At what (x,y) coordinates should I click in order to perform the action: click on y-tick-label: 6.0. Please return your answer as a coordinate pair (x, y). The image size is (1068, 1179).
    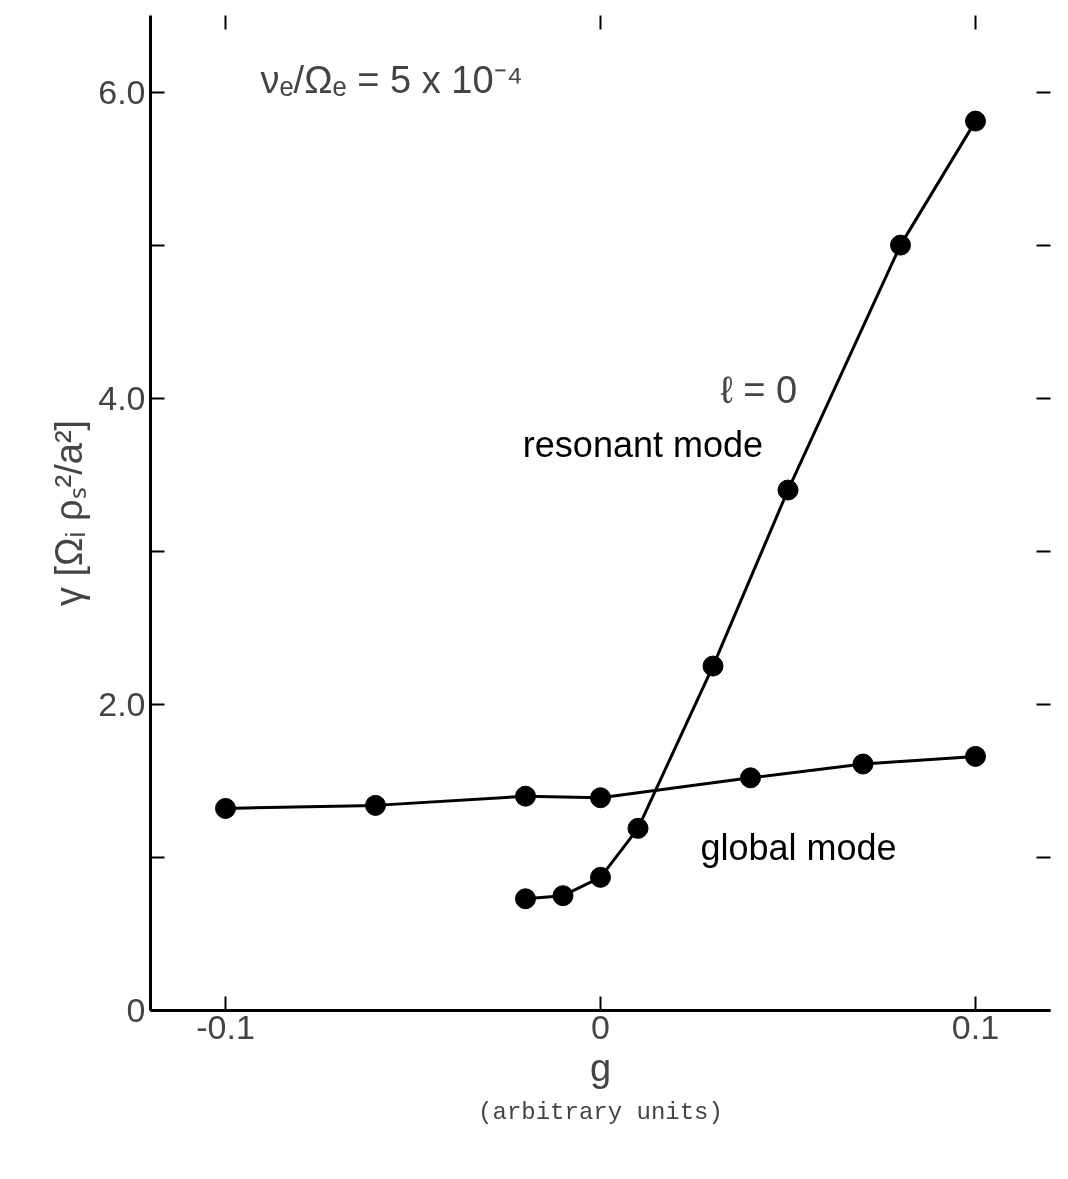
    Looking at the image, I should click on (122, 91).